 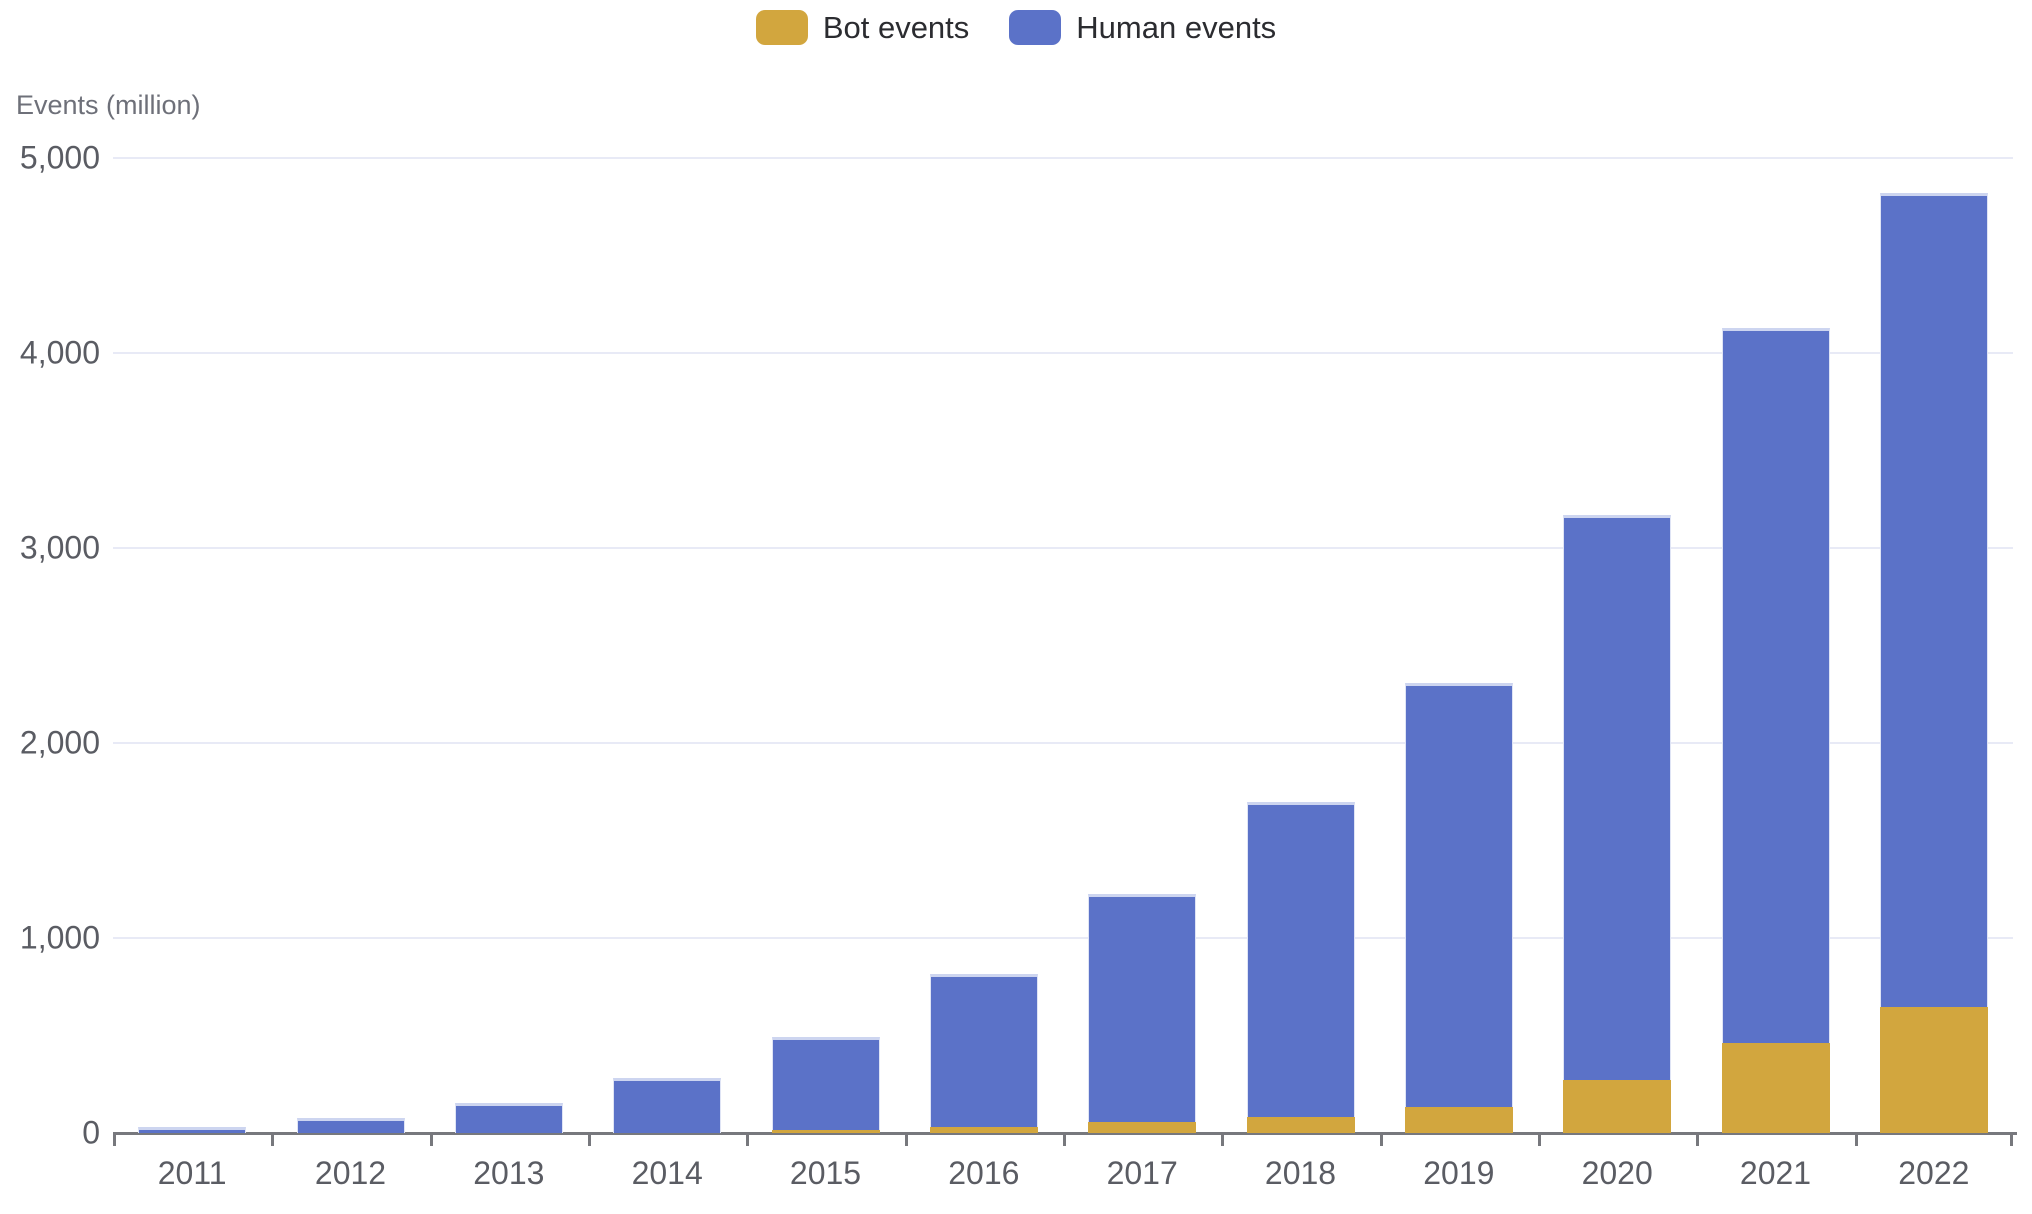 I want to click on bar-segment-human-events-2019, so click(x=1458, y=894).